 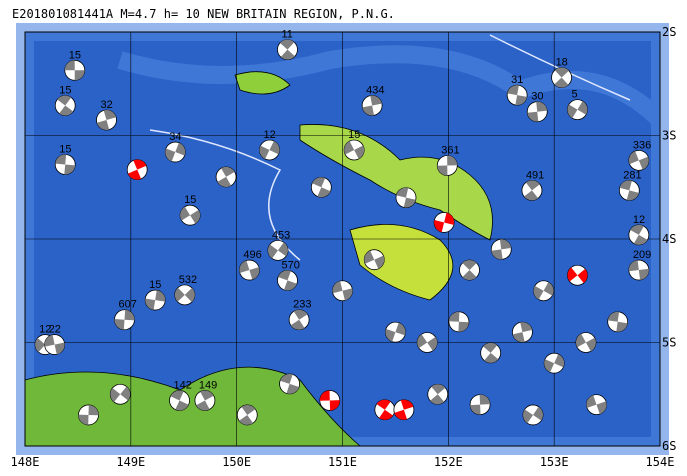 I want to click on event-label: 11, so click(x=286, y=35).